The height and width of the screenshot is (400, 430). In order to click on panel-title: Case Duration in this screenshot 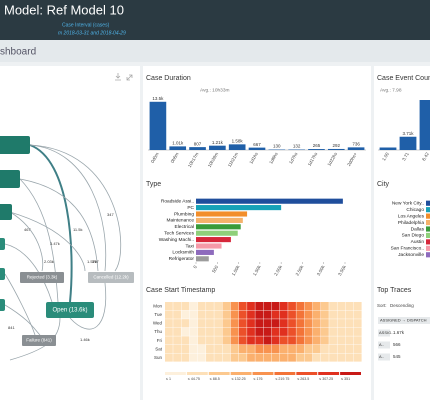, I will do `click(168, 78)`.